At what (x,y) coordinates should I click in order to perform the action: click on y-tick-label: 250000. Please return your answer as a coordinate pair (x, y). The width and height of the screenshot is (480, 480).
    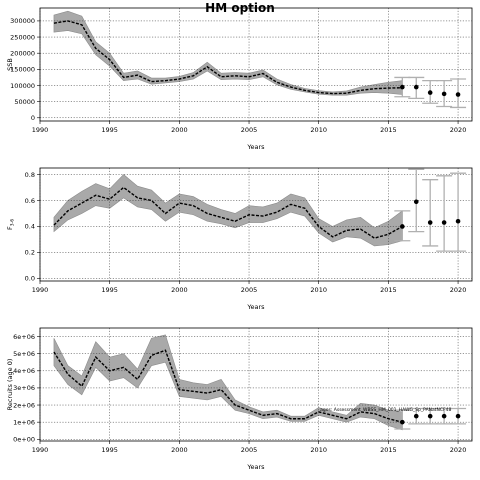
    Looking at the image, I should click on (22, 37).